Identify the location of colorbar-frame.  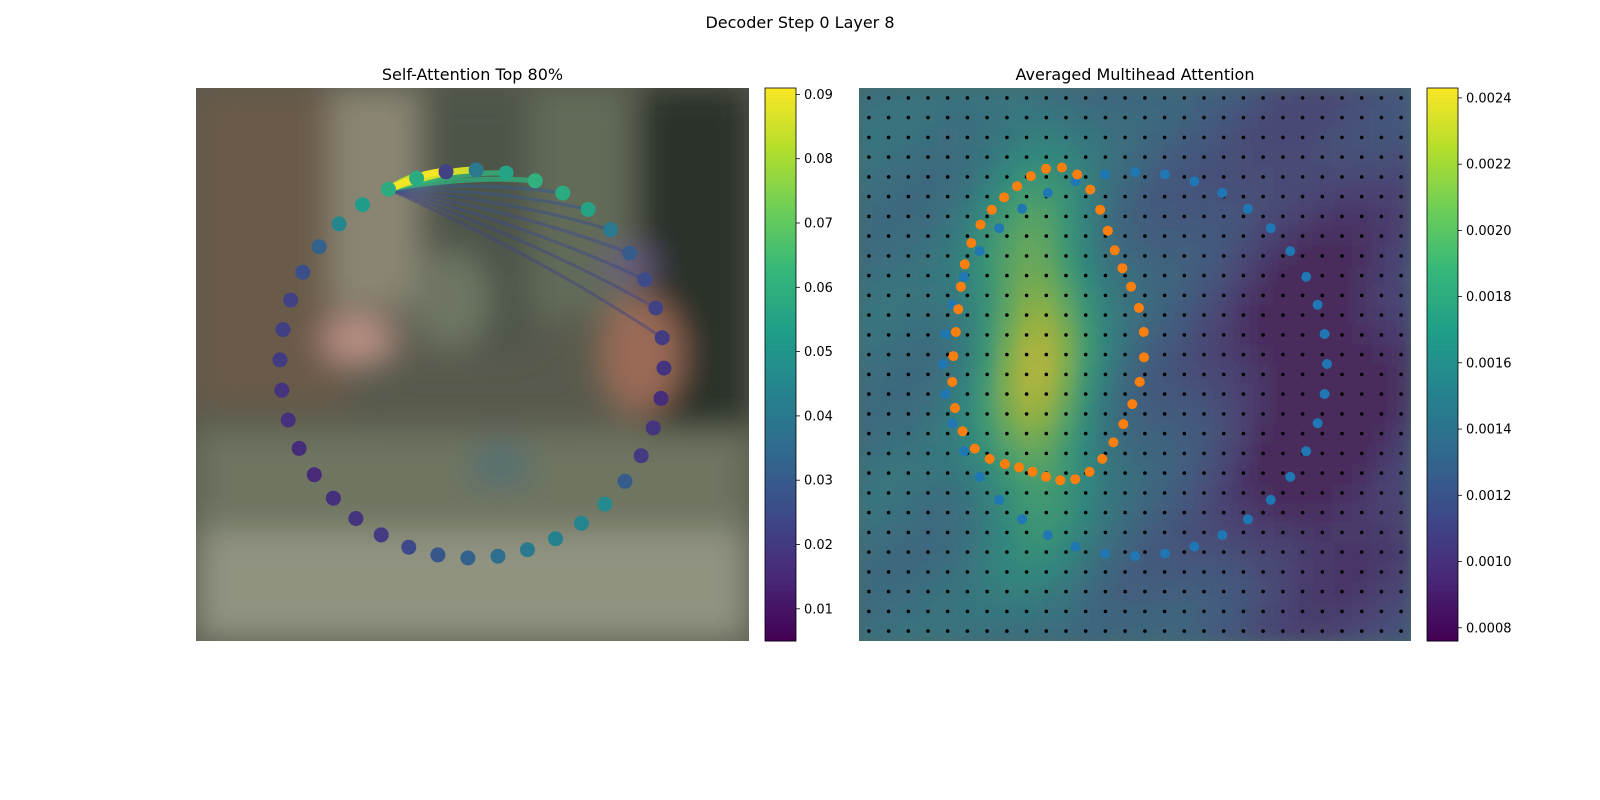
(780, 364).